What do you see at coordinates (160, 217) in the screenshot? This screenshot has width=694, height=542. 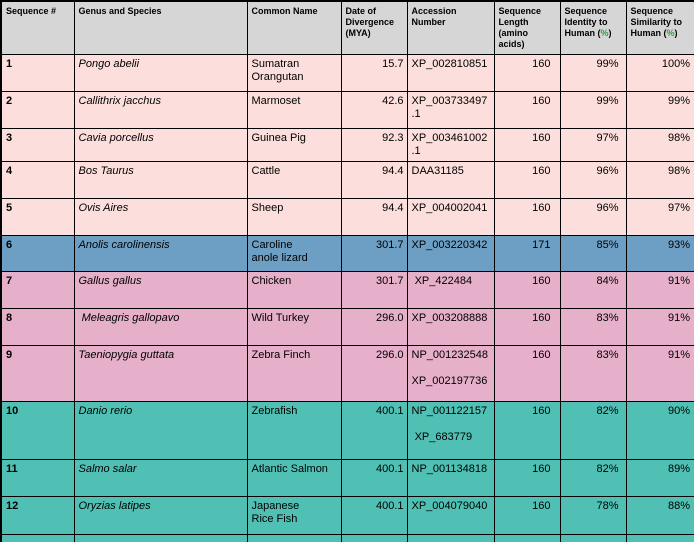 I see `cell-genus: Ovis Aires` at bounding box center [160, 217].